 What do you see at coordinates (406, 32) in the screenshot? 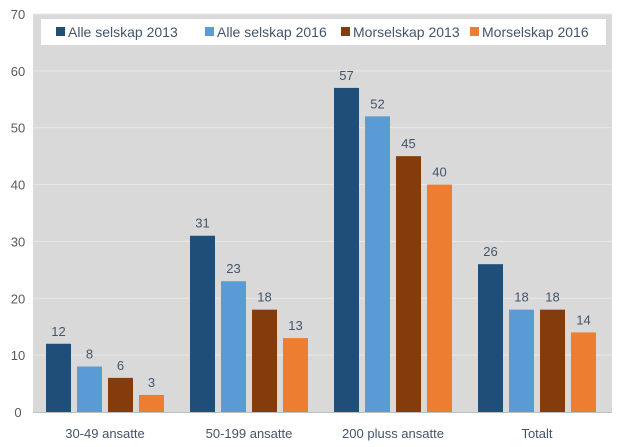
I see `legend-label: Morselskap 2013` at bounding box center [406, 32].